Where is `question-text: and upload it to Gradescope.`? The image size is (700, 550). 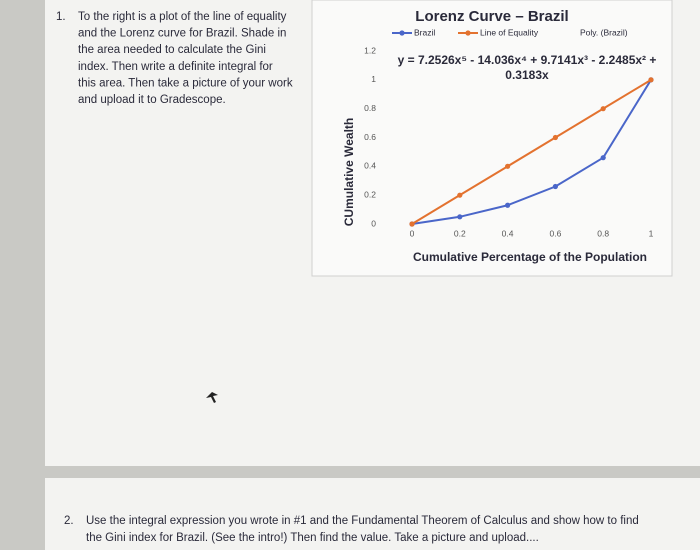 question-text: and upload it to Gradescope. is located at coordinates (152, 100).